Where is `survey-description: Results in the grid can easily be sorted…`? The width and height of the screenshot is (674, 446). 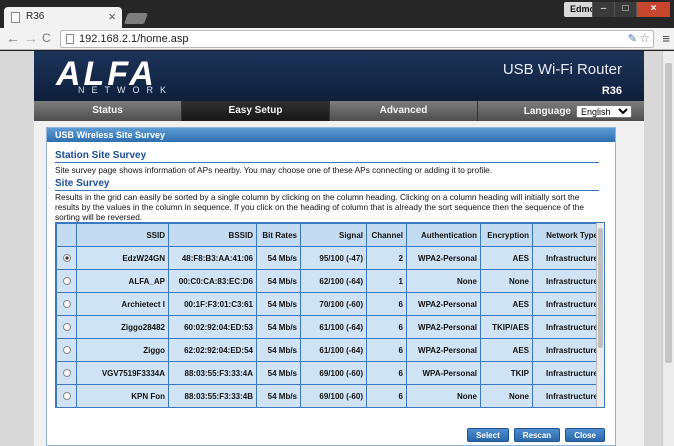 survey-description: Results in the grid can easily be sorted… is located at coordinates (320, 207).